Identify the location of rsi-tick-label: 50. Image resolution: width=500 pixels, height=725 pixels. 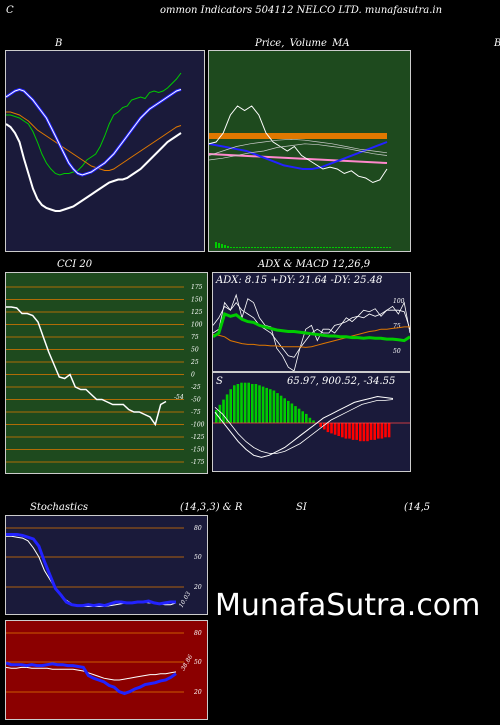
(198, 662).